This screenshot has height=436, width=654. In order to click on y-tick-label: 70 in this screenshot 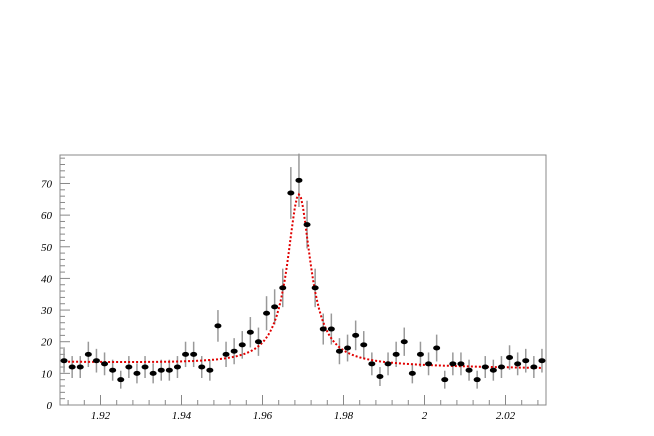, I will do `click(47, 184)`.